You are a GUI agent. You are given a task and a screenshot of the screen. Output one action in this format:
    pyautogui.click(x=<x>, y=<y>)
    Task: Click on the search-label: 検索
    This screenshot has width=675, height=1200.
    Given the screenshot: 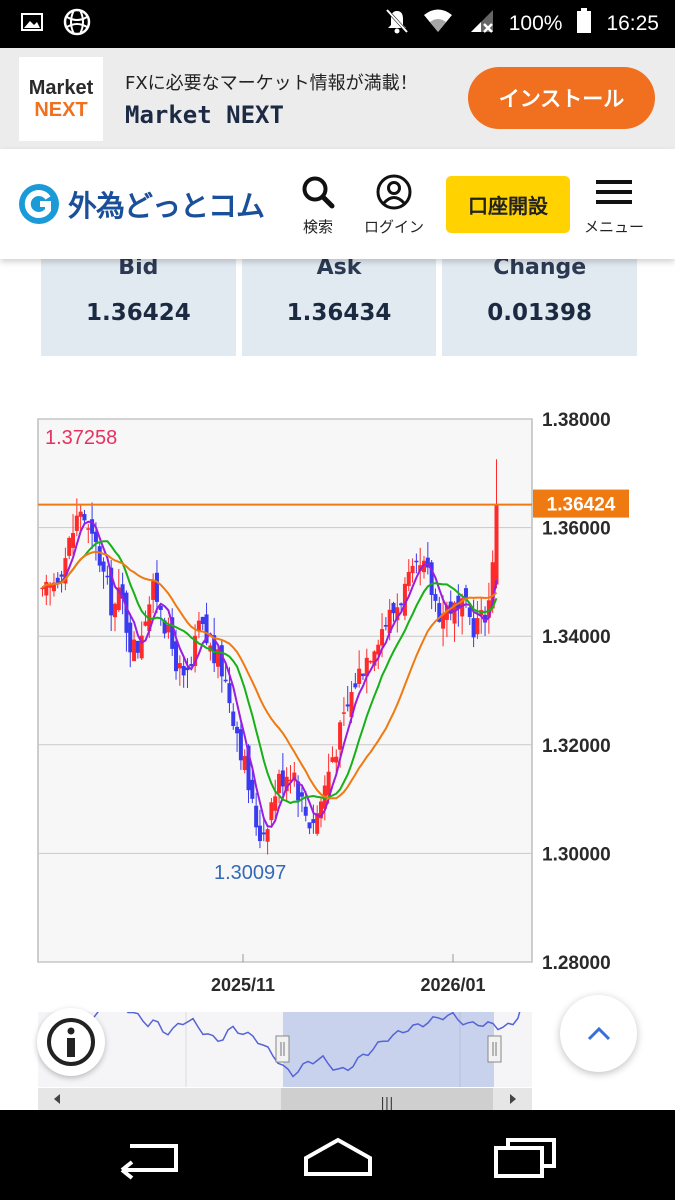 What is the action you would take?
    pyautogui.click(x=317, y=227)
    